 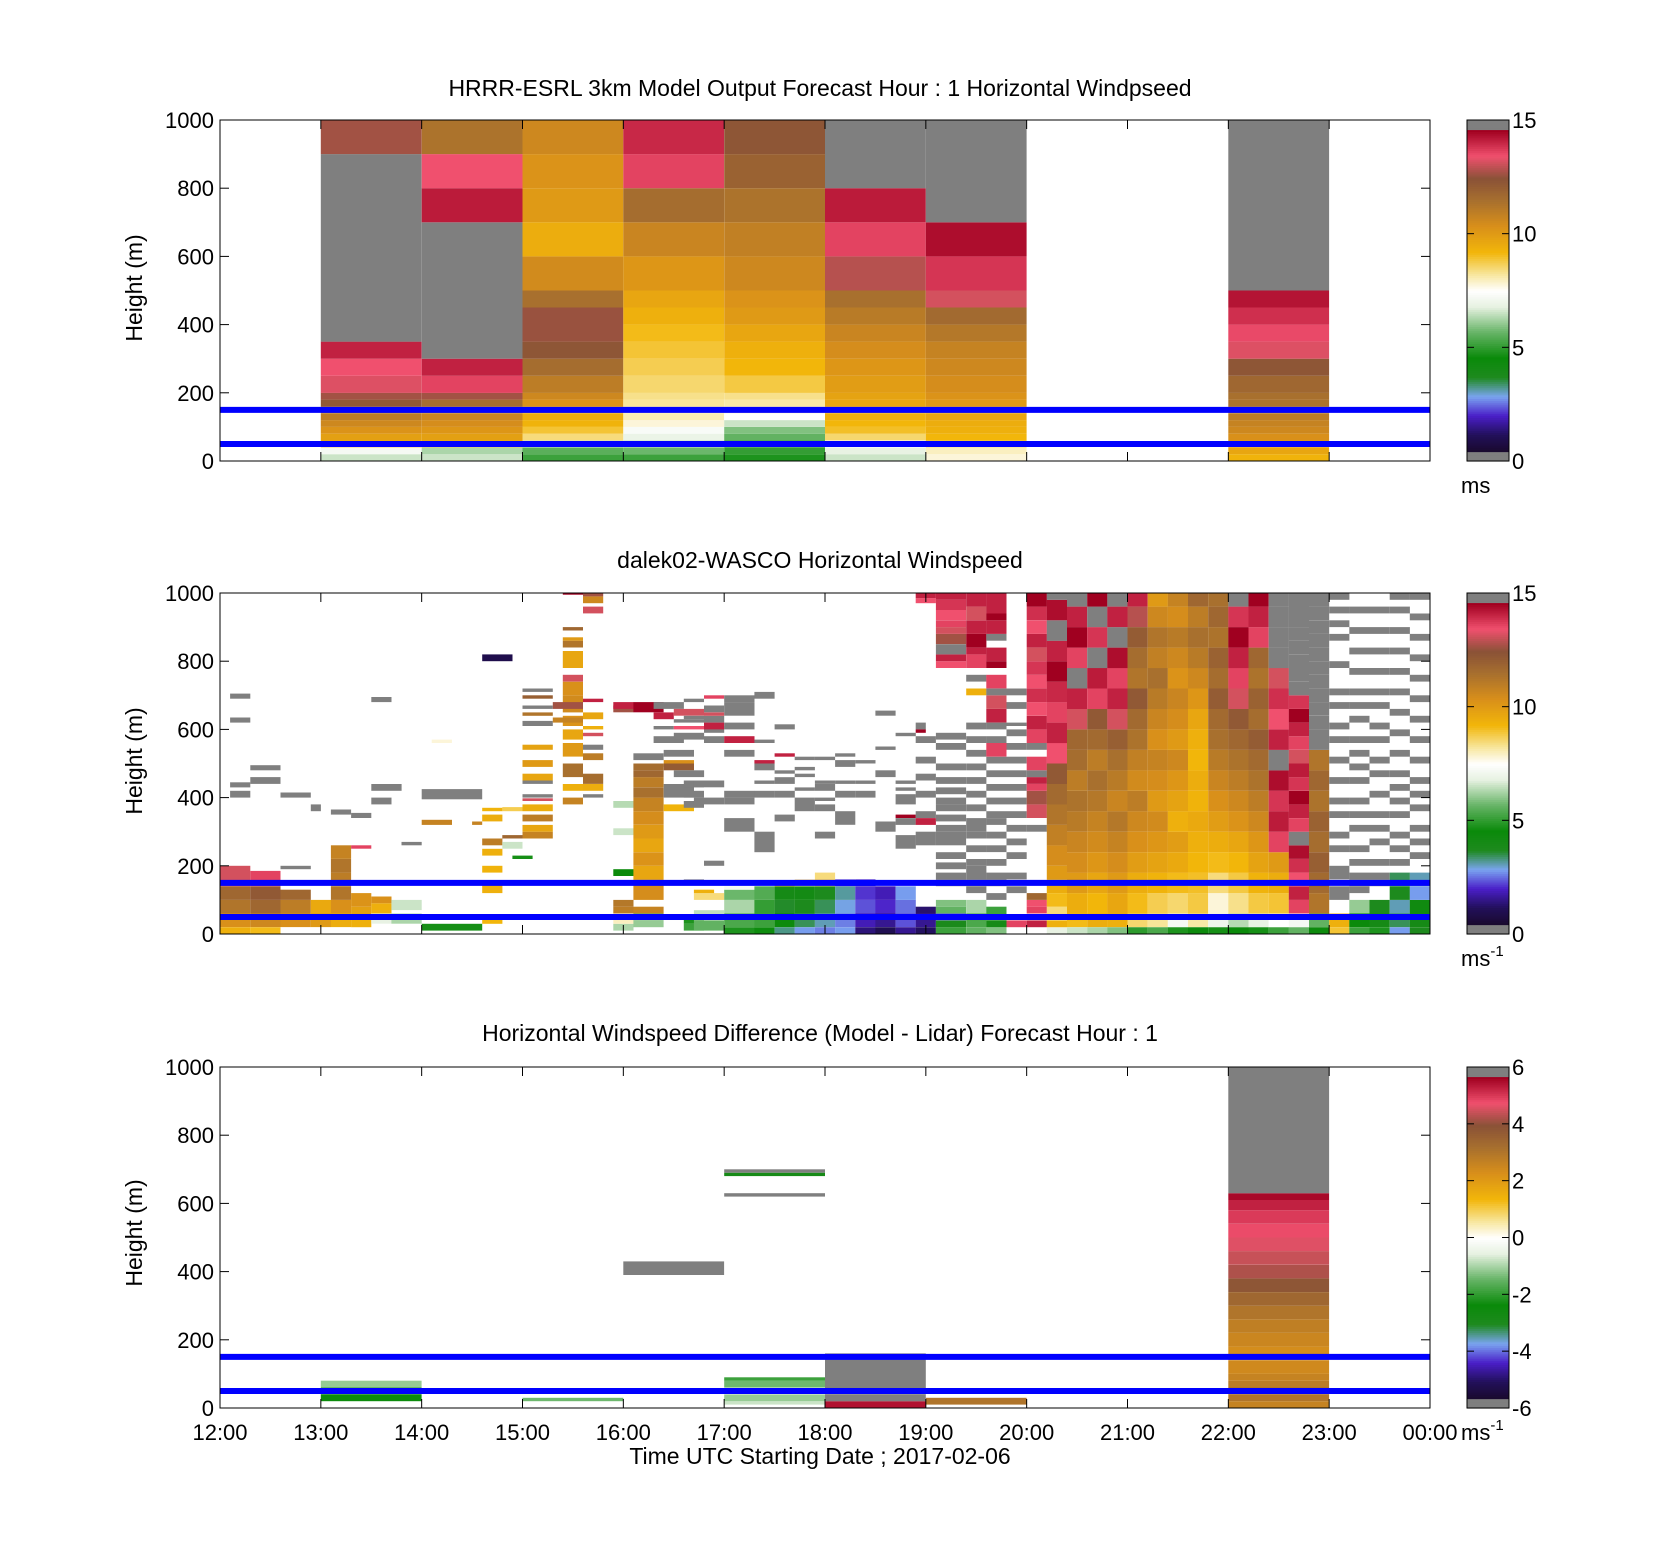 What do you see at coordinates (1279, 1196) in the screenshot?
I see `panel-3-cell` at bounding box center [1279, 1196].